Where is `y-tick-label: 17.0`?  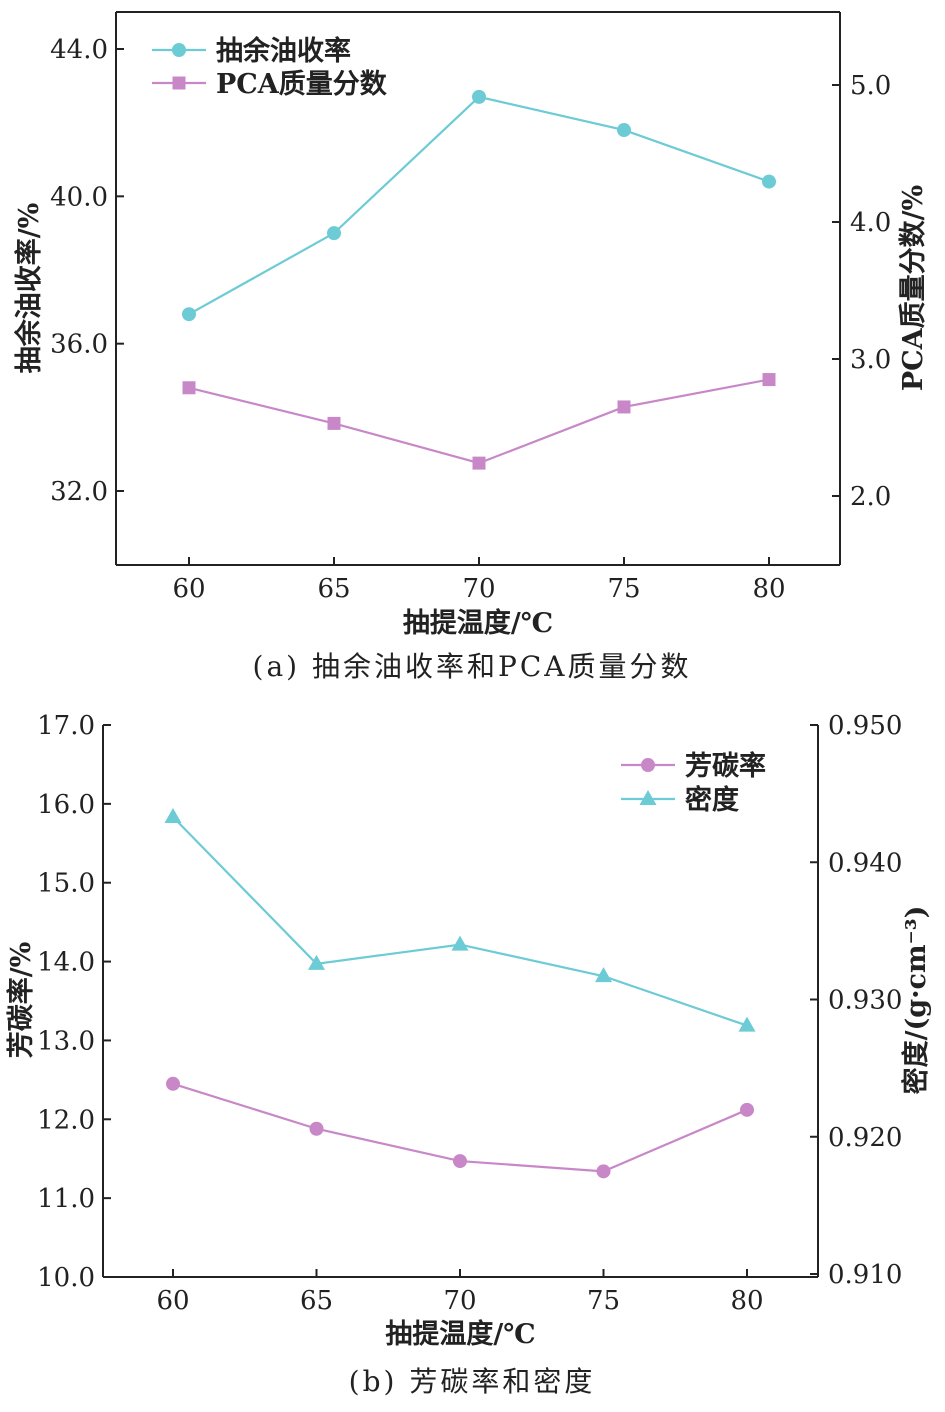 y-tick-label: 17.0 is located at coordinates (66, 726).